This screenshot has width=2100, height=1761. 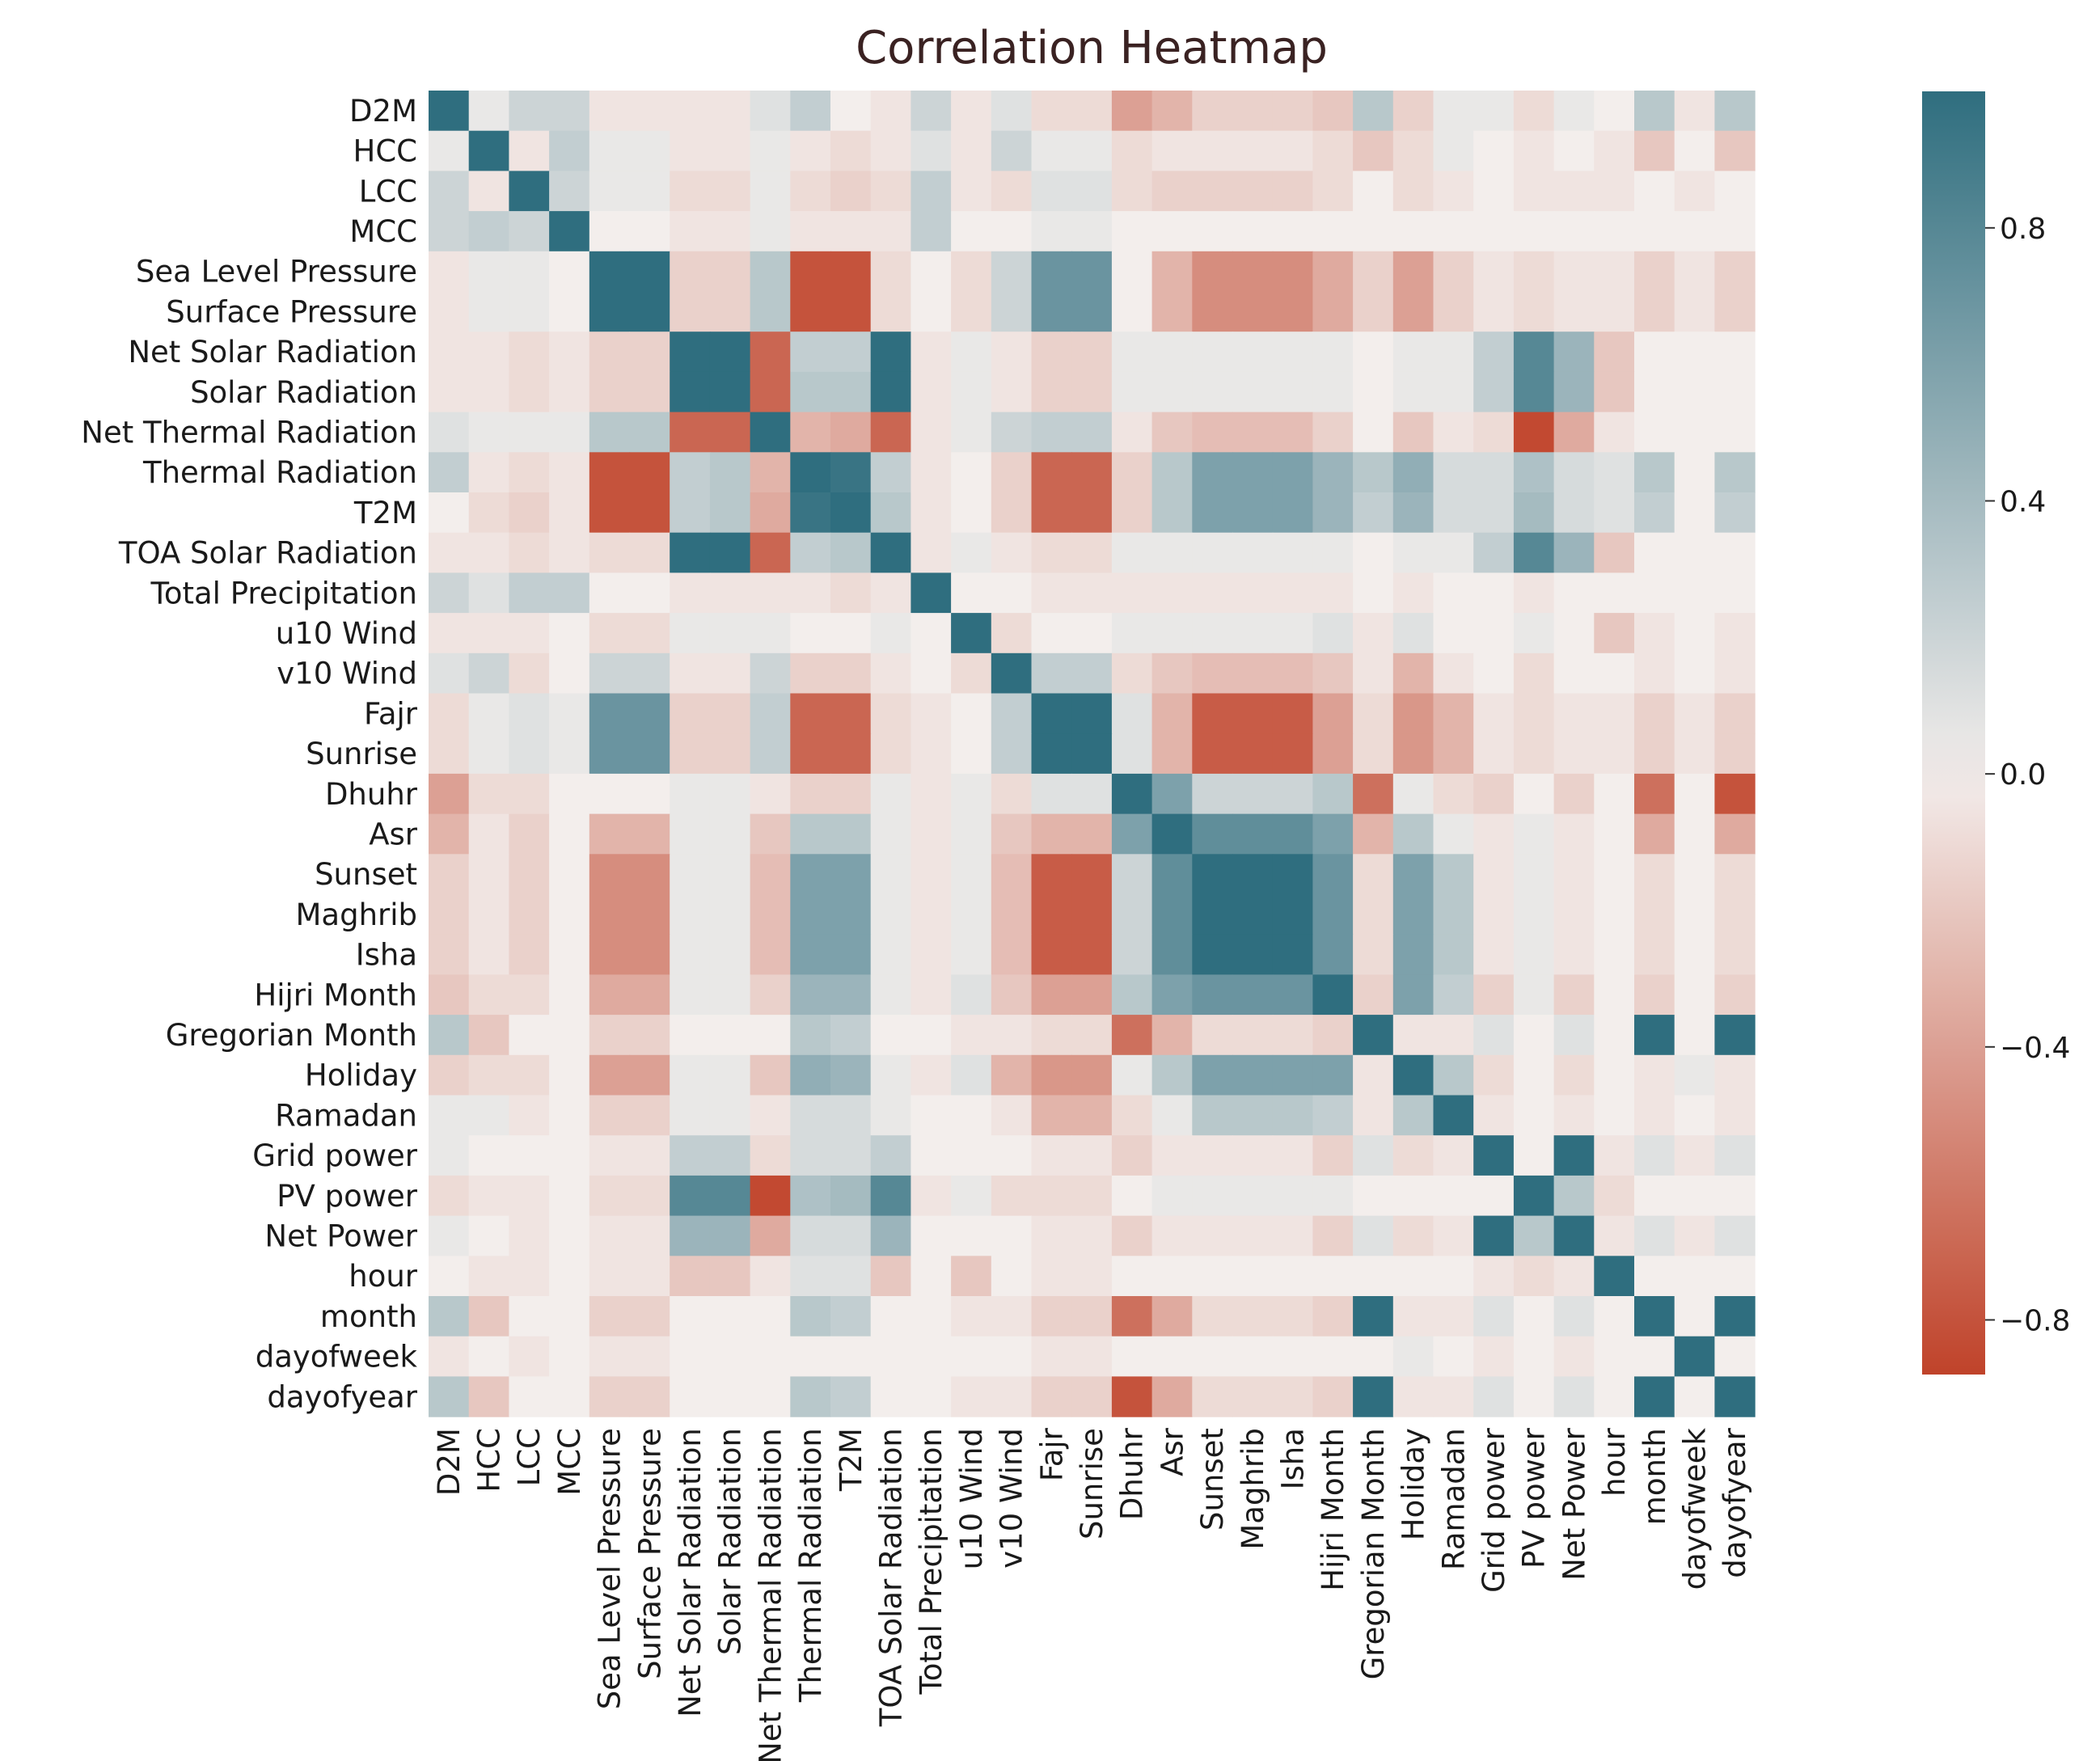 I want to click on heatmap-cell-fajr-holiday, so click(x=1413, y=714).